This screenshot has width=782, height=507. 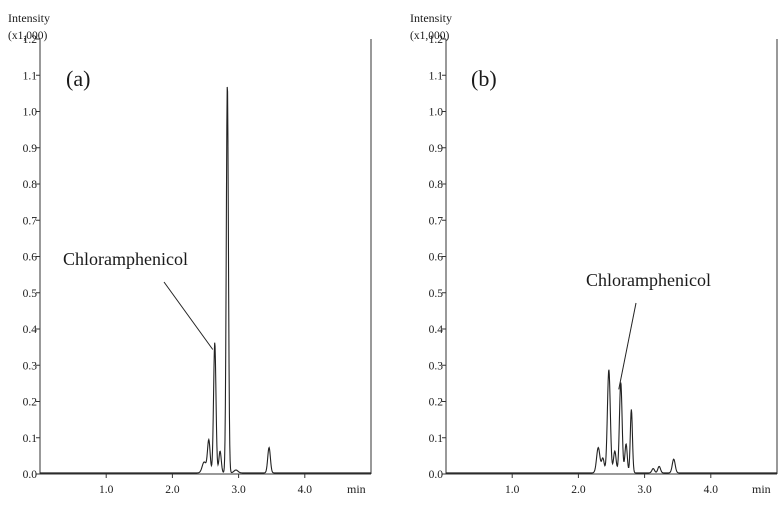 What do you see at coordinates (611, 421) in the screenshot?
I see `chromatogram-trace` at bounding box center [611, 421].